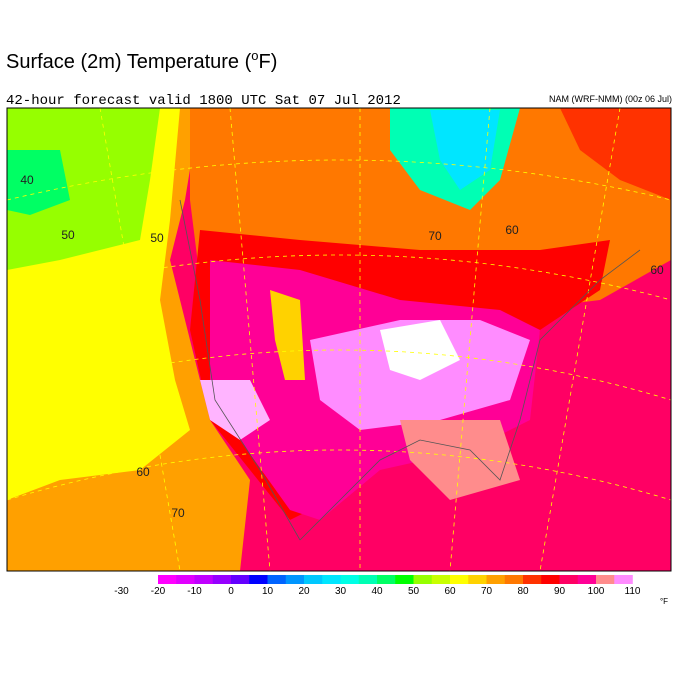 Image resolution: width=680 pixels, height=680 pixels. Describe the element at coordinates (560, 591) in the screenshot. I see `colorbar-label: 90` at that location.